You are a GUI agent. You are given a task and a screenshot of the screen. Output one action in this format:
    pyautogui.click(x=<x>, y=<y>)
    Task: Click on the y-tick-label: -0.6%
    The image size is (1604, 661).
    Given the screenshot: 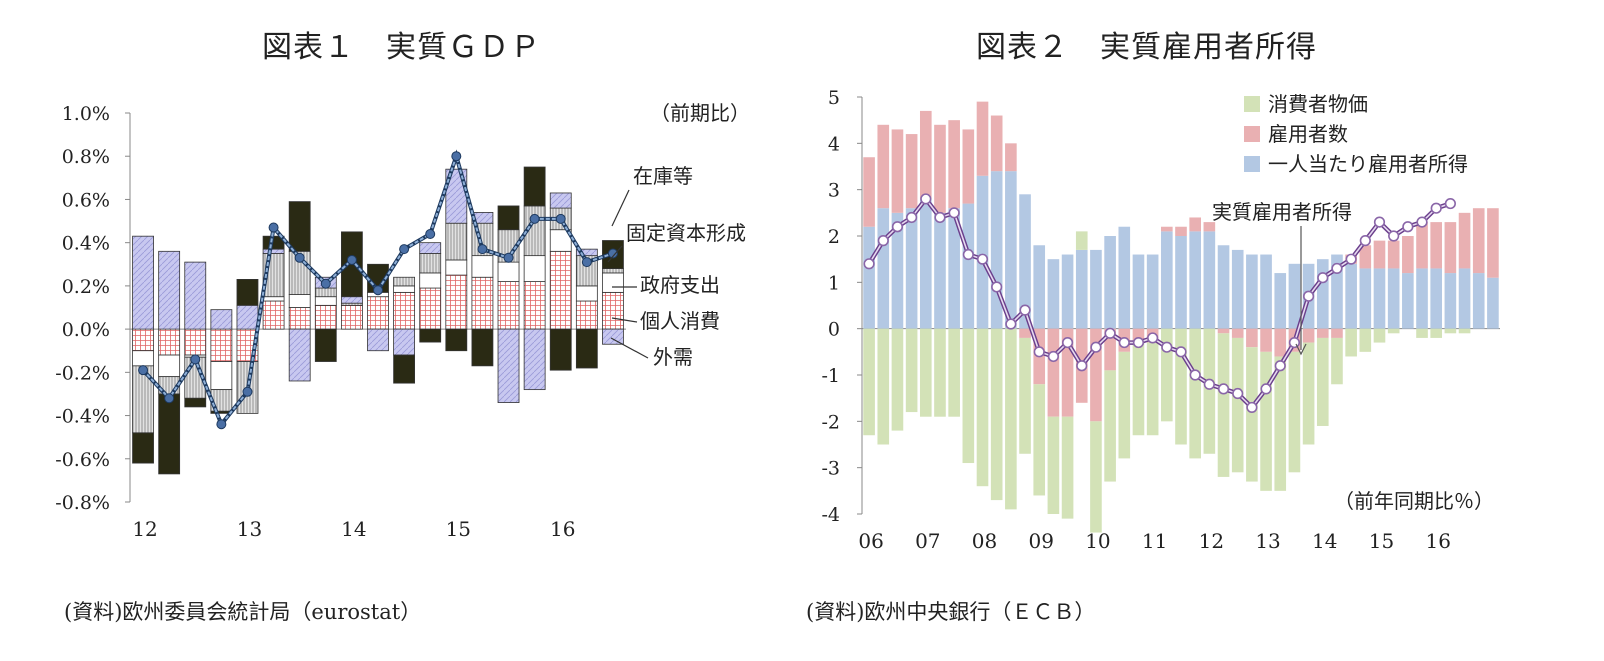 What is the action you would take?
    pyautogui.click(x=82, y=460)
    